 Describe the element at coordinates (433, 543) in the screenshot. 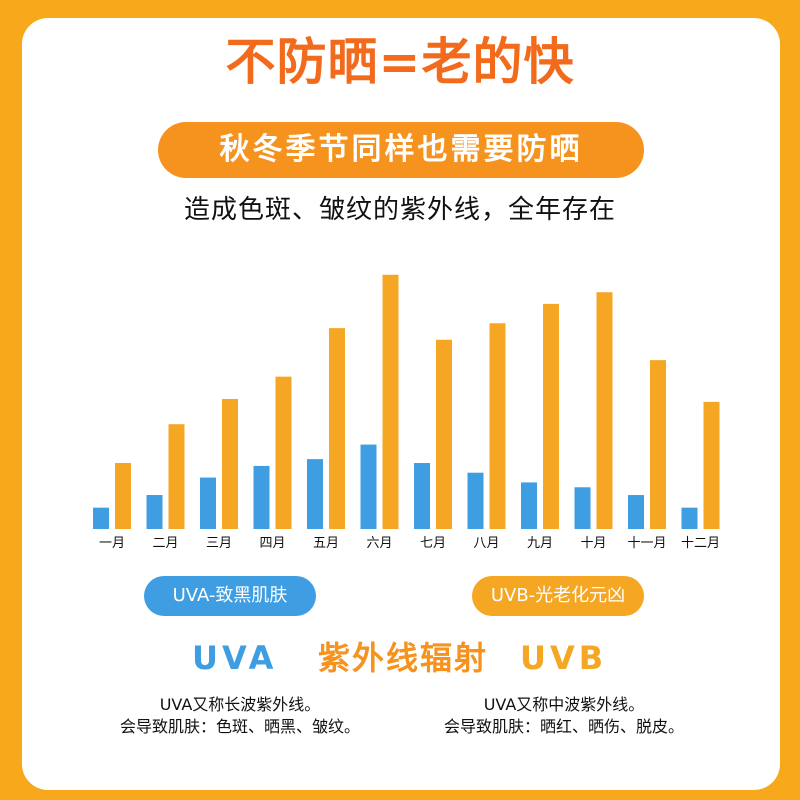

I see `x-tick-label: 七月` at that location.